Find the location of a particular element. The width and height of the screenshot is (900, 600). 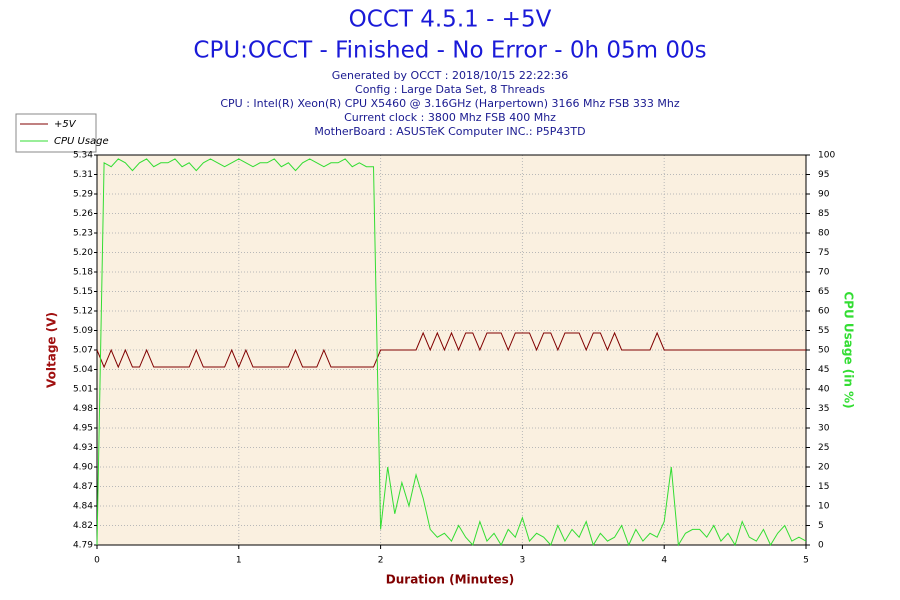

y-tick-label: 5.12 is located at coordinates (83, 312).